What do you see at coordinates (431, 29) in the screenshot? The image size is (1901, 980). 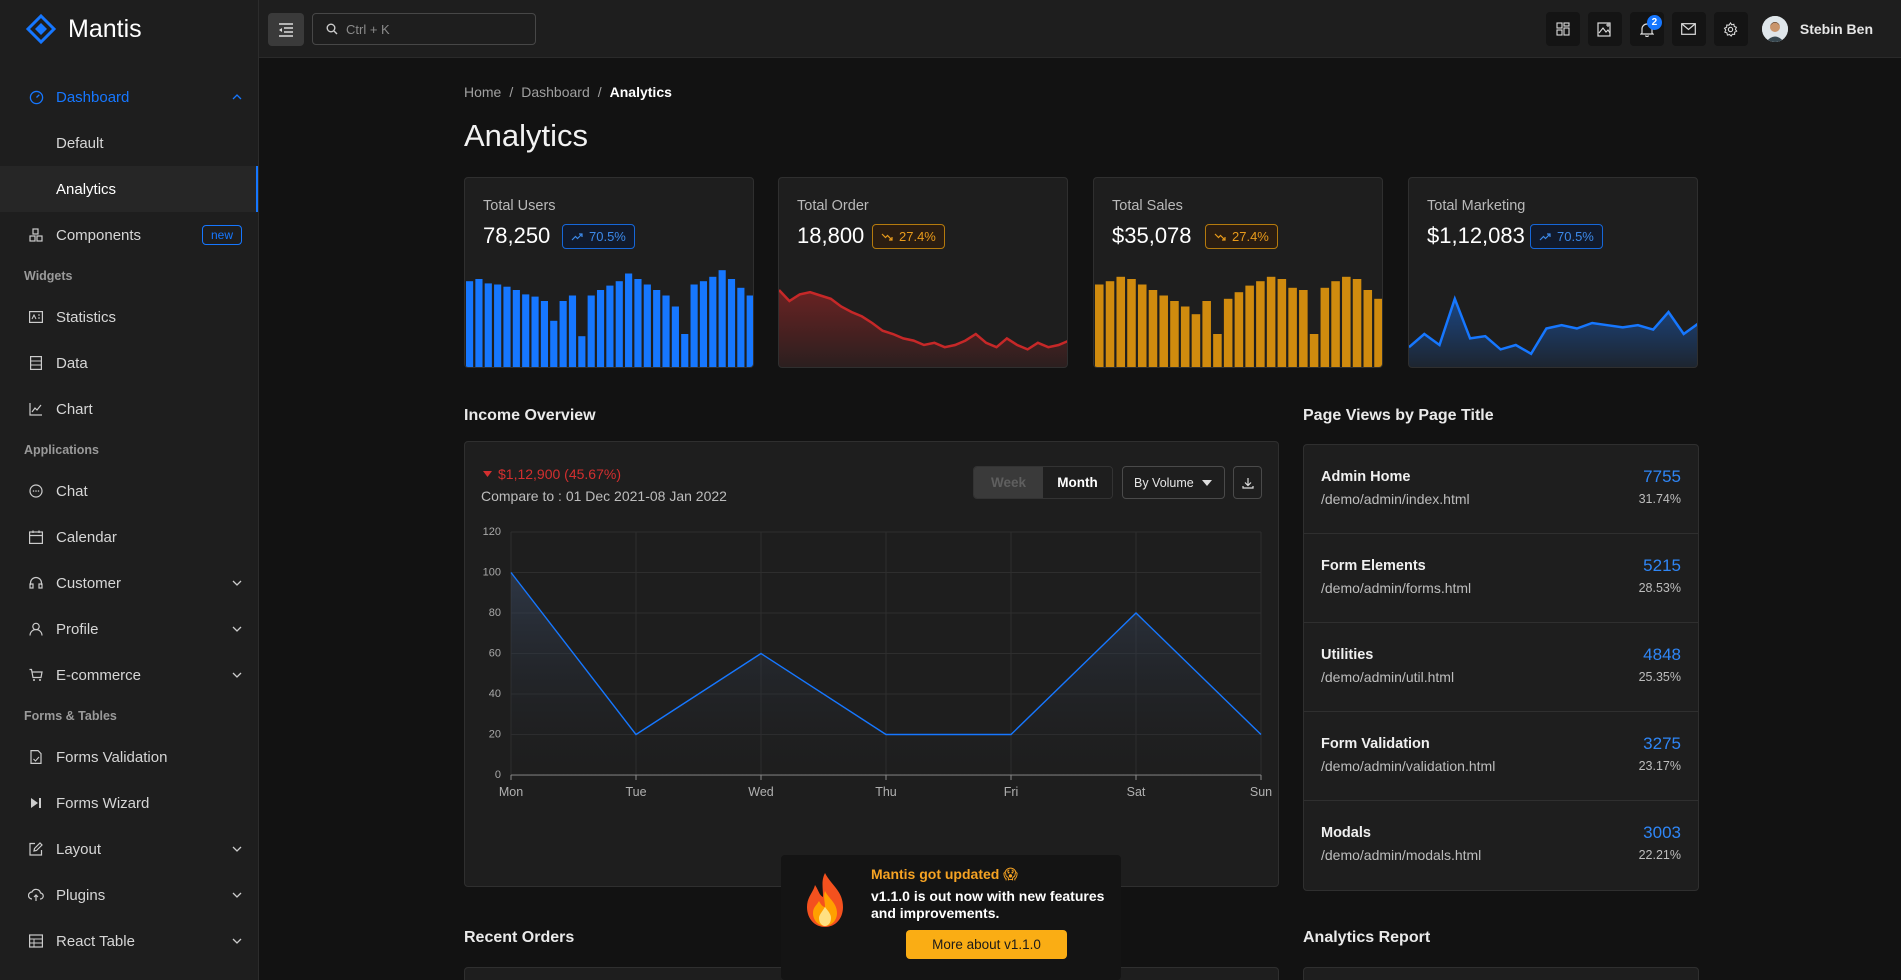 I see `search-input` at bounding box center [431, 29].